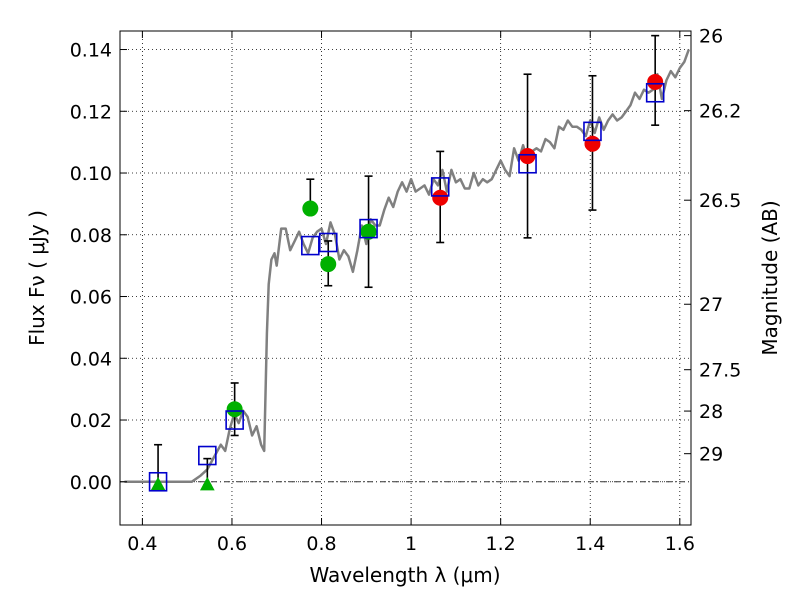 The width and height of the screenshot is (800, 600). I want to click on right-tick-label: 27.5, so click(720, 371).